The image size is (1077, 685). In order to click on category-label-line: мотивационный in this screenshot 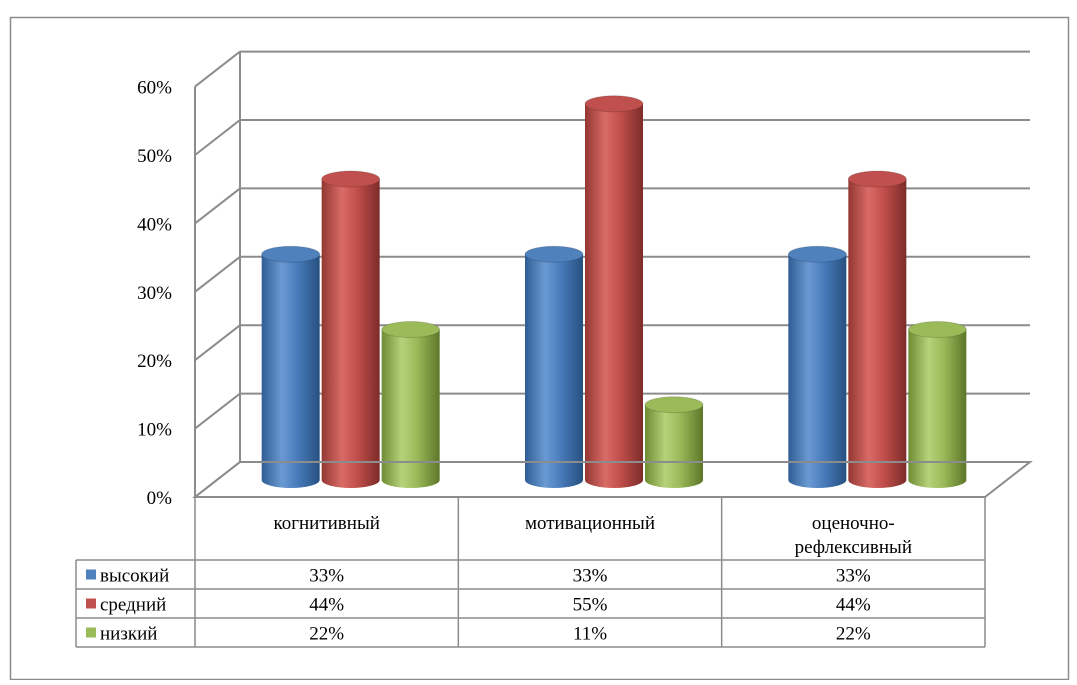, I will do `click(590, 523)`.